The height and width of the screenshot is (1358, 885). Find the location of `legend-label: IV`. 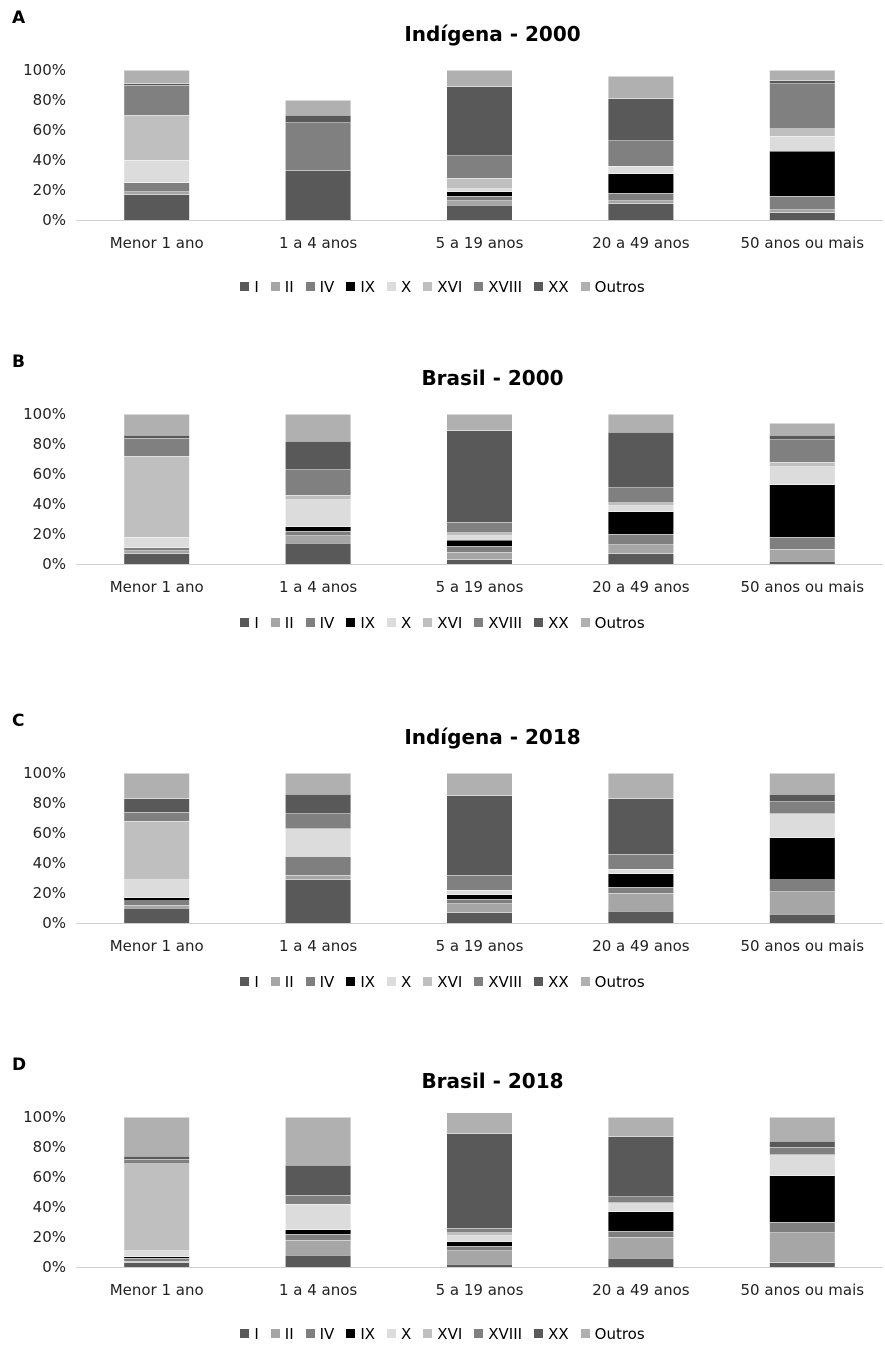

legend-label: IV is located at coordinates (327, 1334).